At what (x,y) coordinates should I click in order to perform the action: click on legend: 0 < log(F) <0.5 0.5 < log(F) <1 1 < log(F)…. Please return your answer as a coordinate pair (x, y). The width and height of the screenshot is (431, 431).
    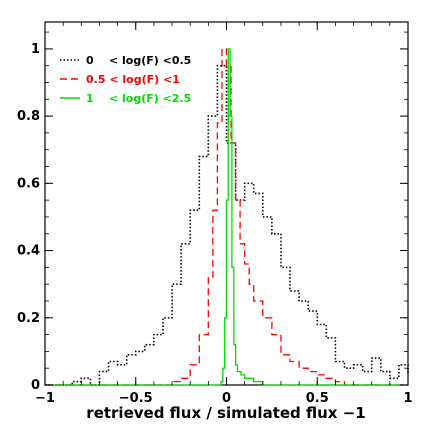
    Looking at the image, I should click on (125, 79).